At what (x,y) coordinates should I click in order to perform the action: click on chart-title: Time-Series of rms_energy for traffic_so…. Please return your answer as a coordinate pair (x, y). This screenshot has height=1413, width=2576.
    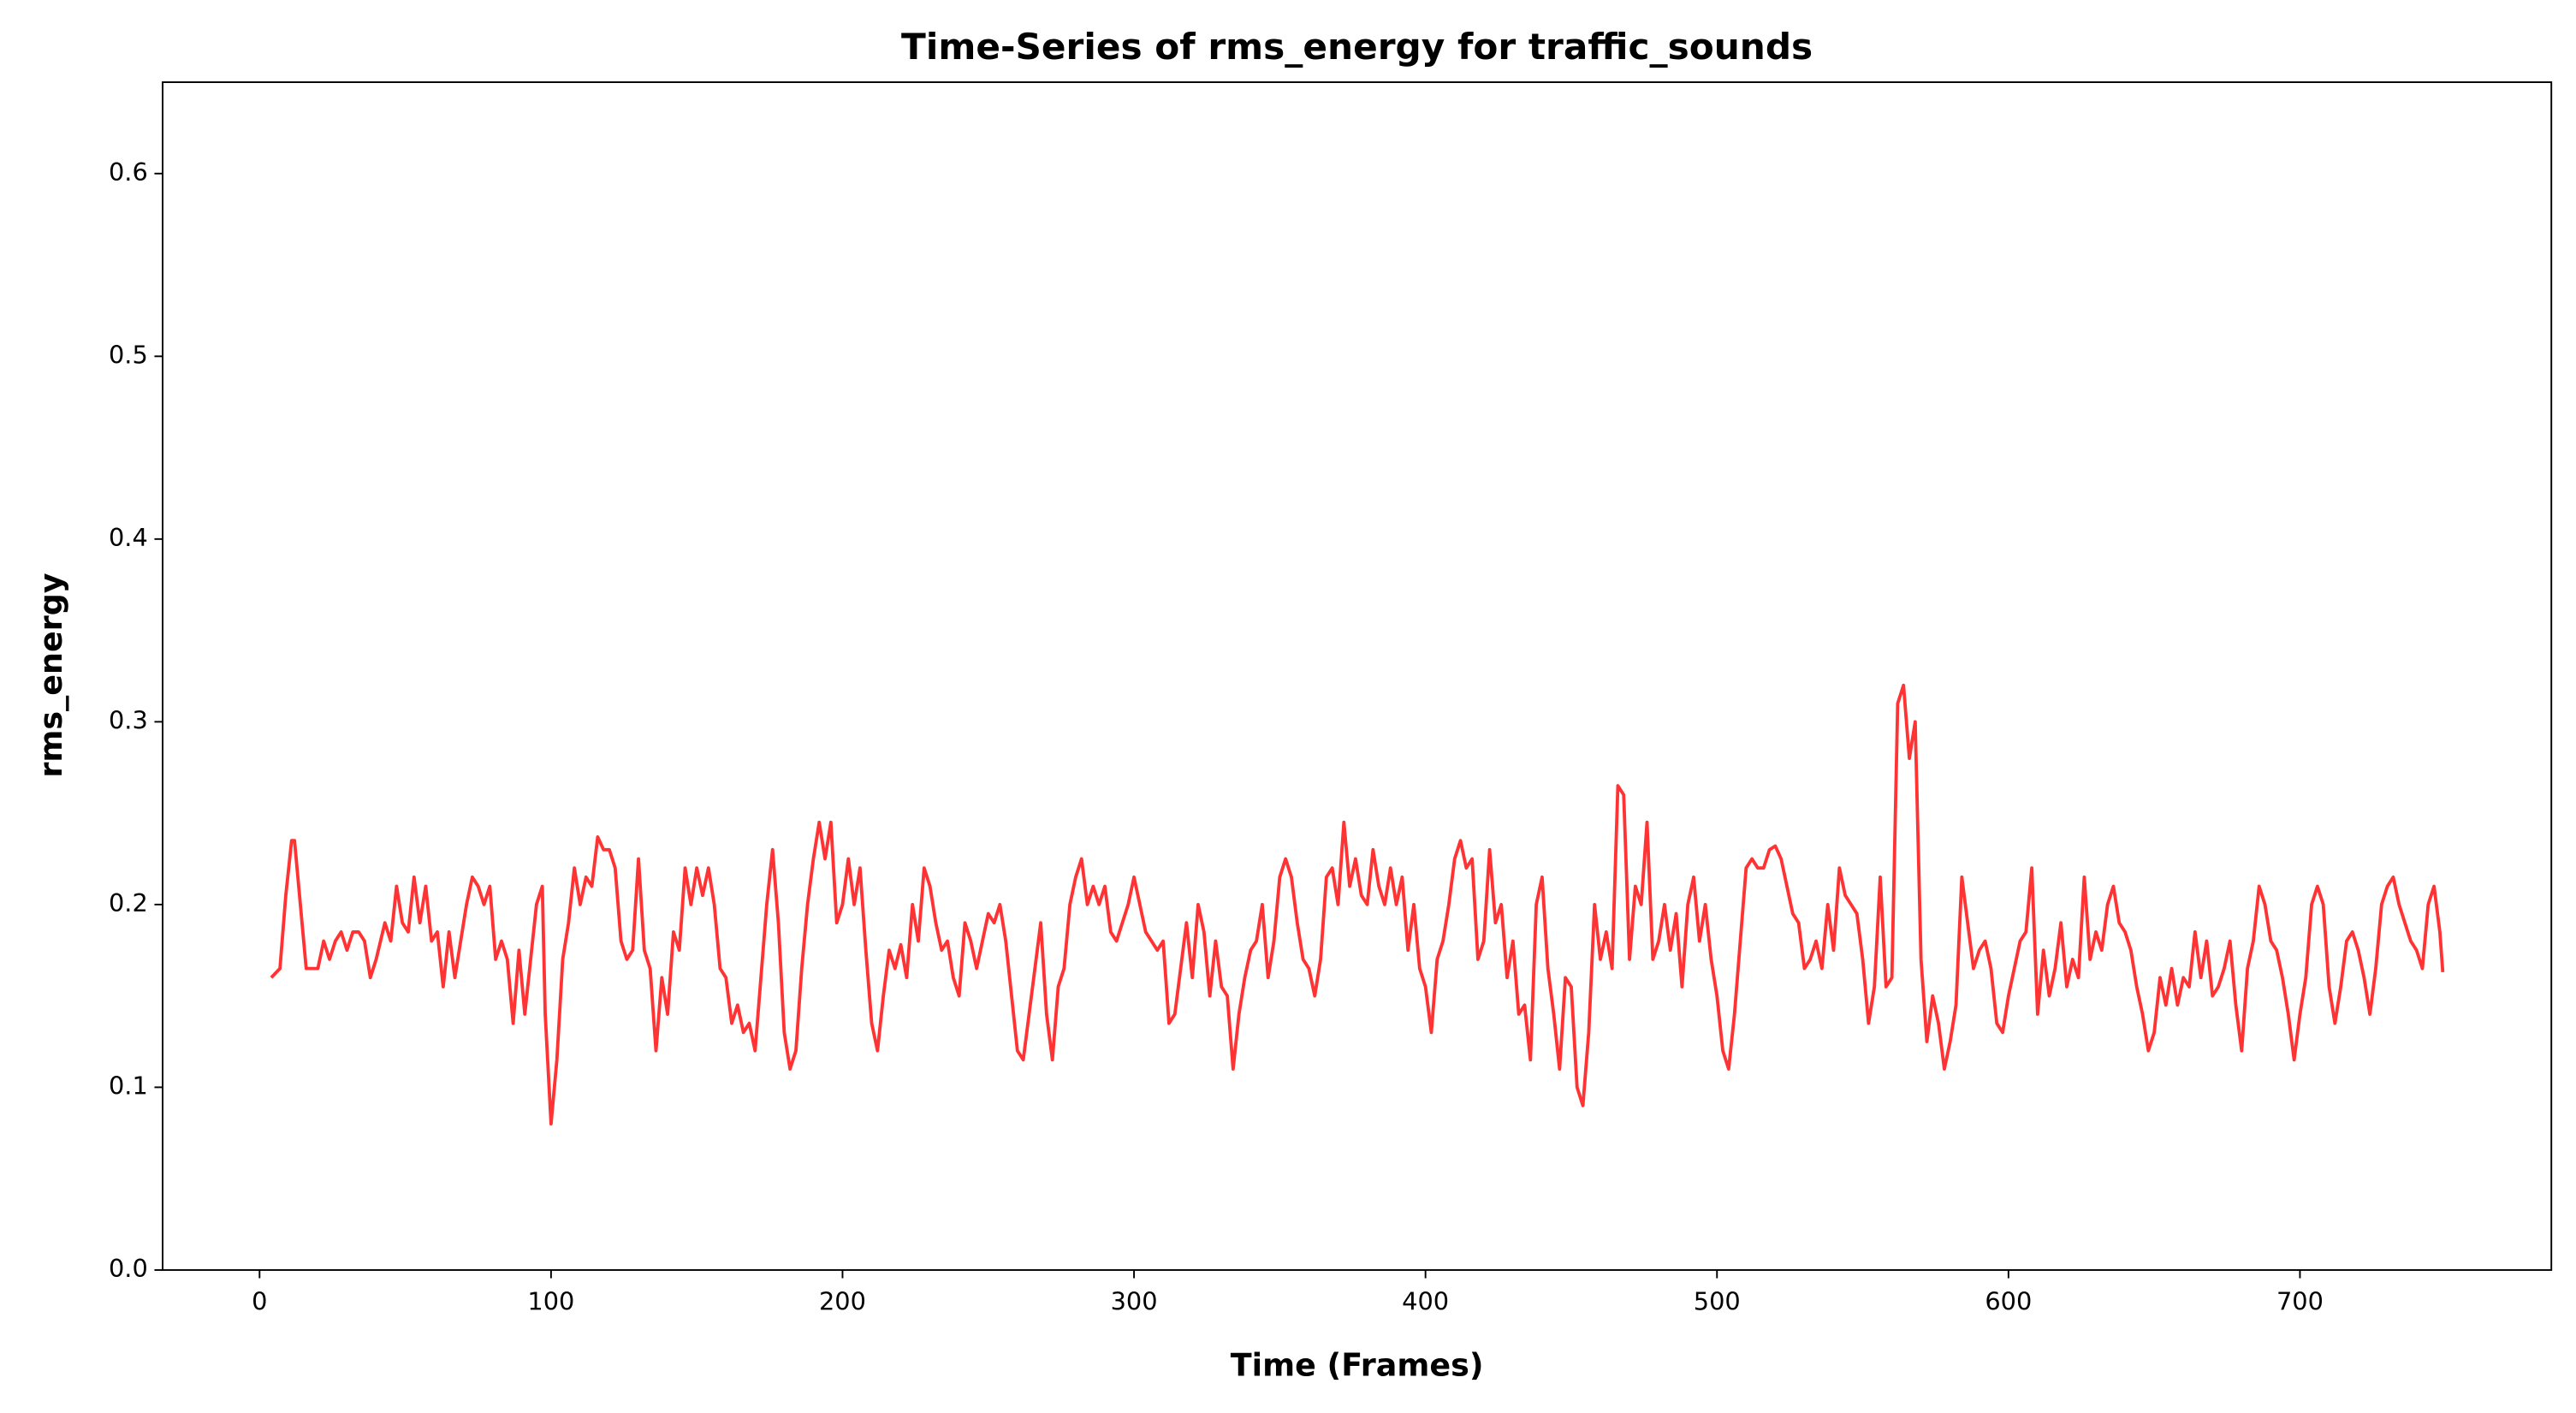
    Looking at the image, I should click on (1357, 47).